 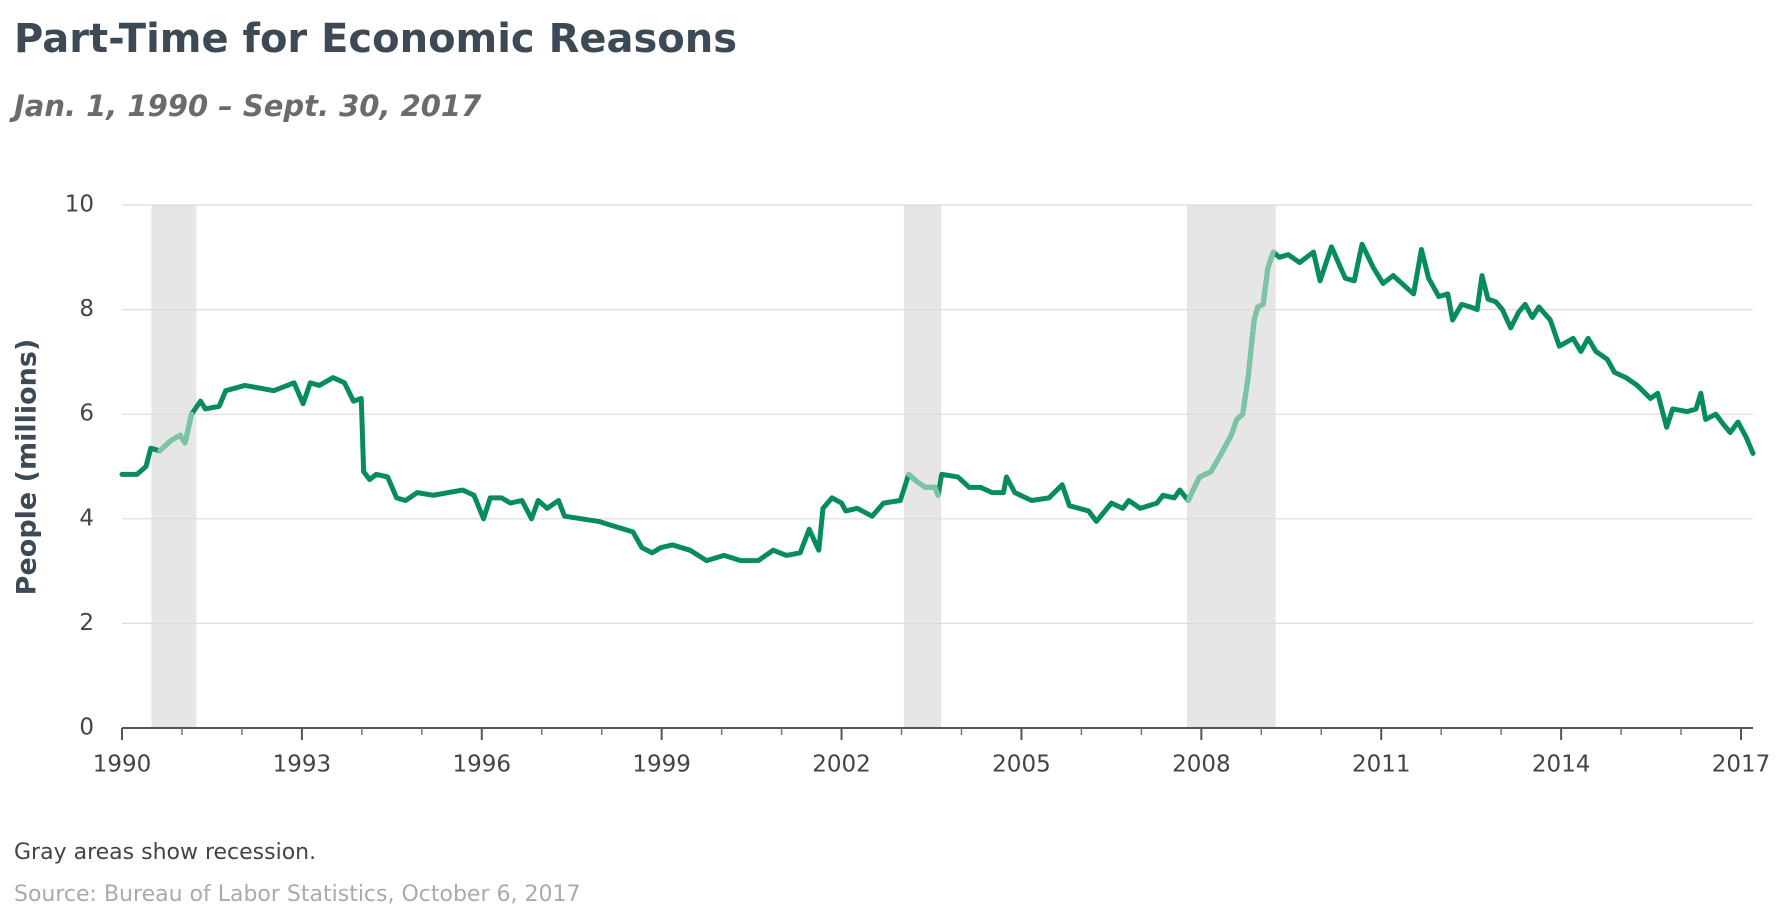 What do you see at coordinates (79, 205) in the screenshot?
I see `y-tick-label: 10` at bounding box center [79, 205].